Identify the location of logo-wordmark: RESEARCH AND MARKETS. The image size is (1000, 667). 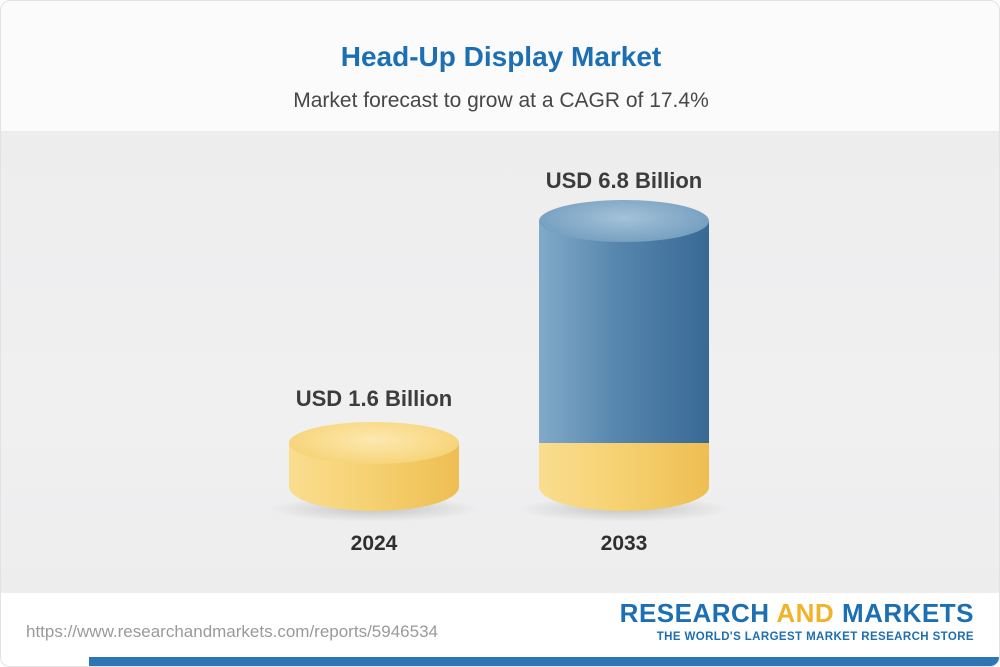
(797, 613).